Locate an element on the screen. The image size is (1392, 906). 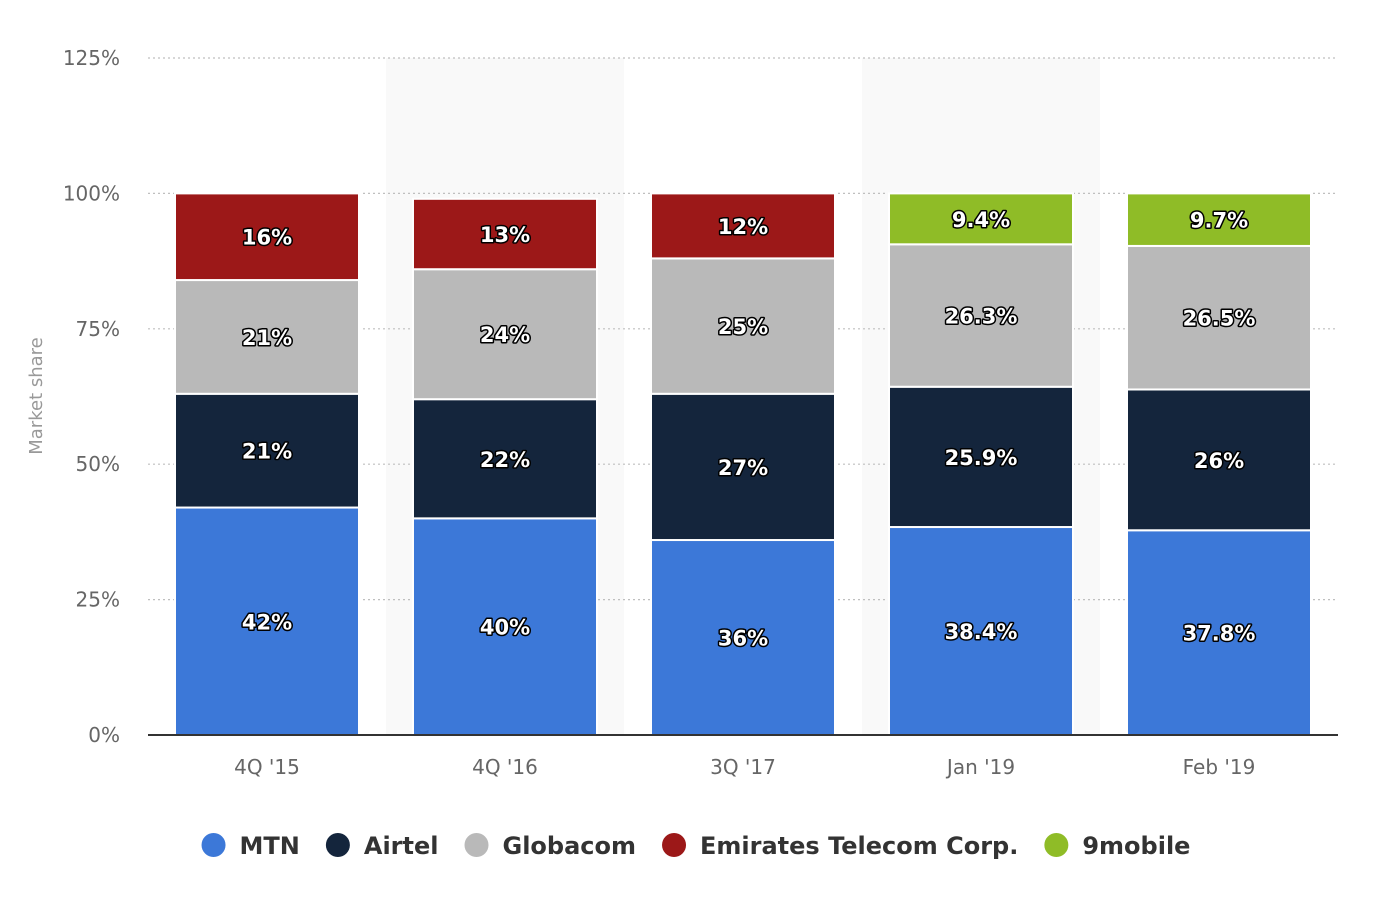
data-label: 25% is located at coordinates (743, 327).